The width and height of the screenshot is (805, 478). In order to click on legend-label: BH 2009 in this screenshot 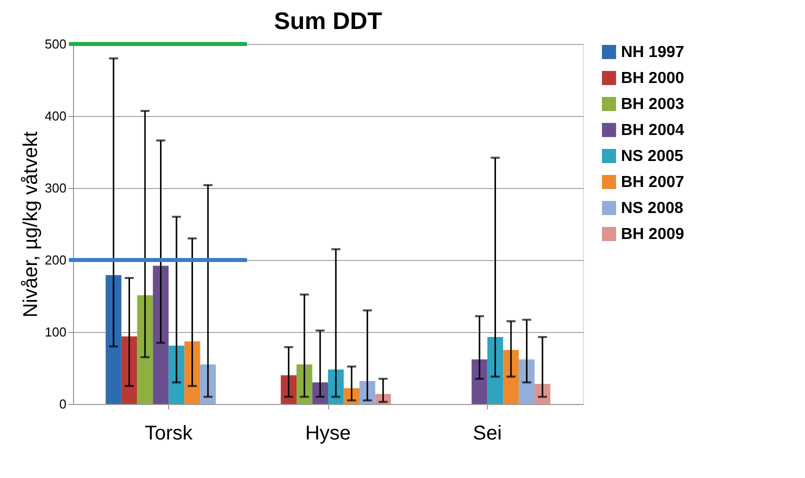, I will do `click(652, 234)`.